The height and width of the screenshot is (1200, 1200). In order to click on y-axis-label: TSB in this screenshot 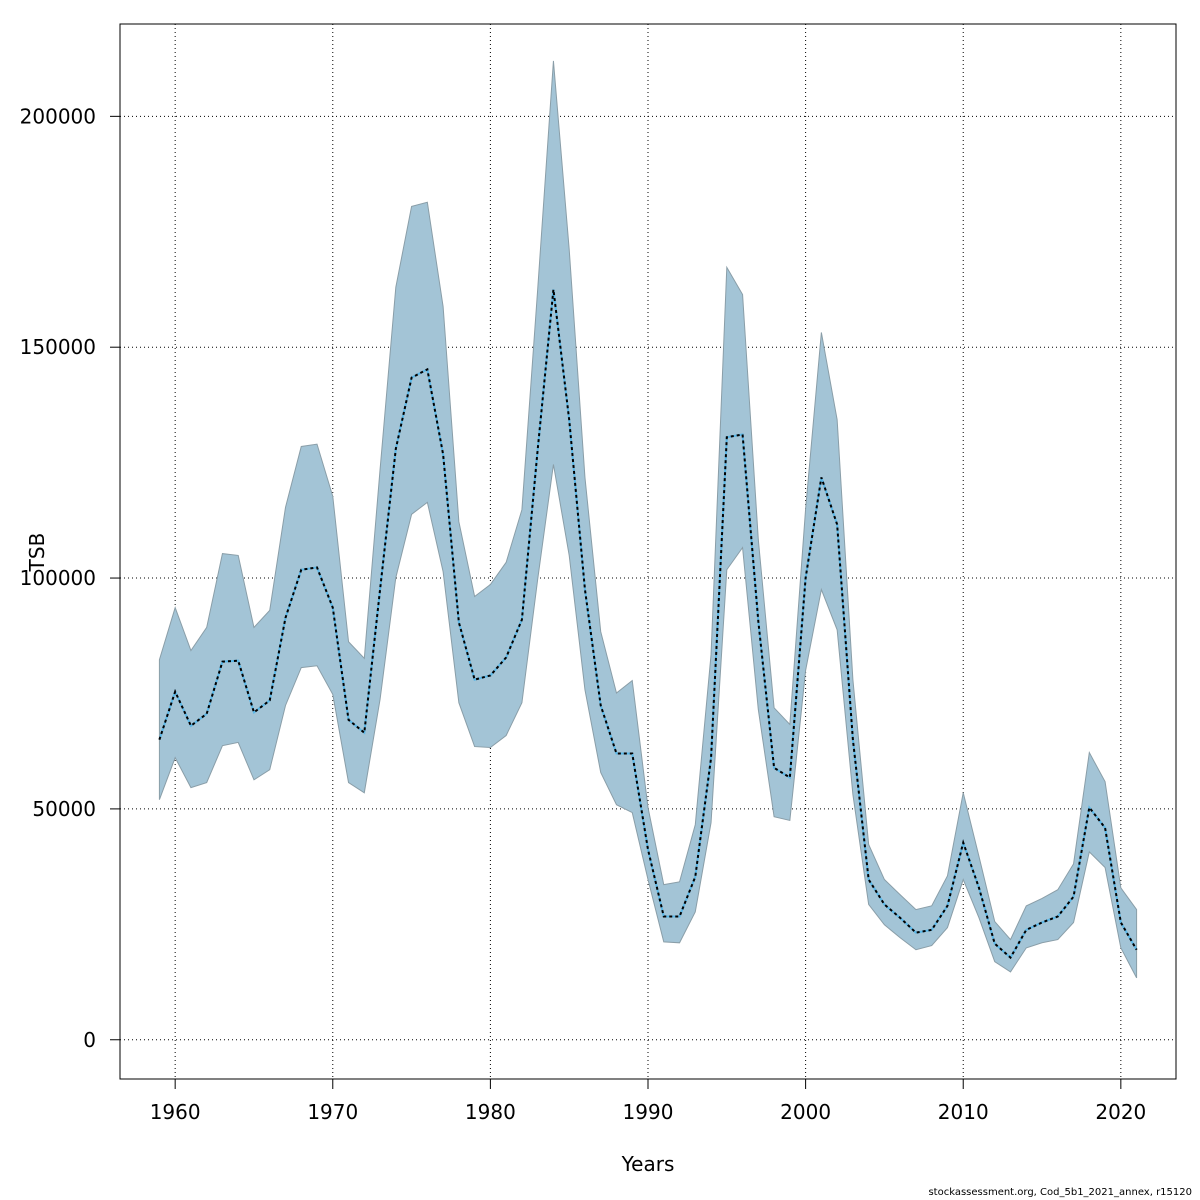, I will do `click(37, 553)`.